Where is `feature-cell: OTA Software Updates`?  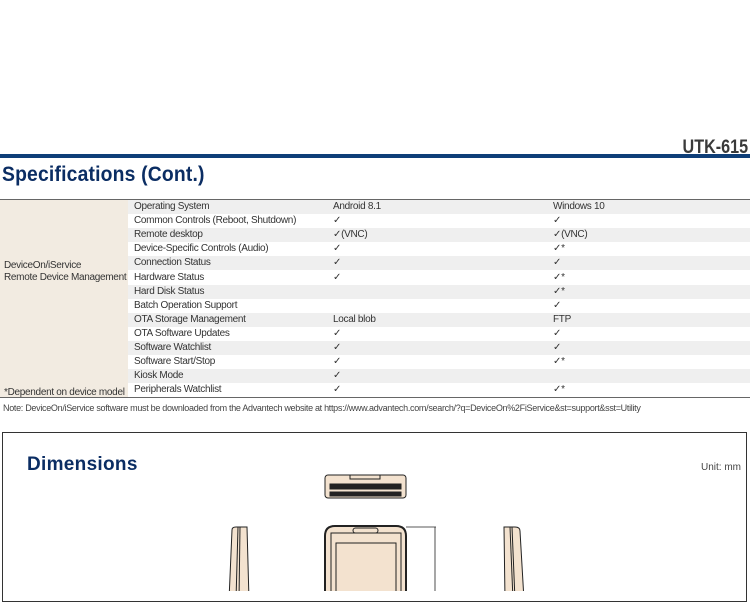 feature-cell: OTA Software Updates is located at coordinates (182, 333).